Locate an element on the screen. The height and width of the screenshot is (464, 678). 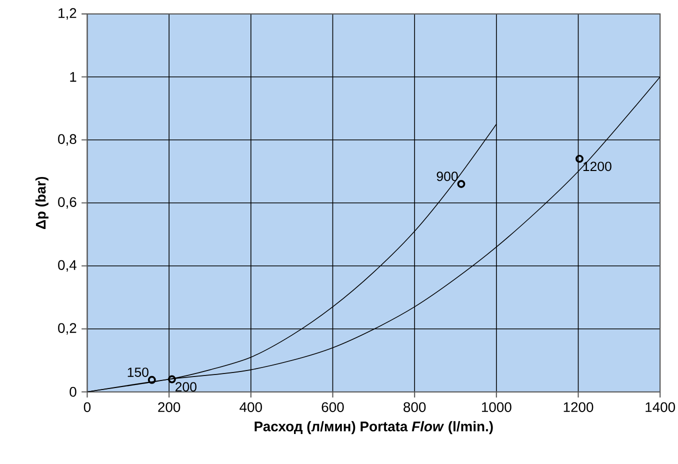
x-tick-label: 200 is located at coordinates (169, 407).